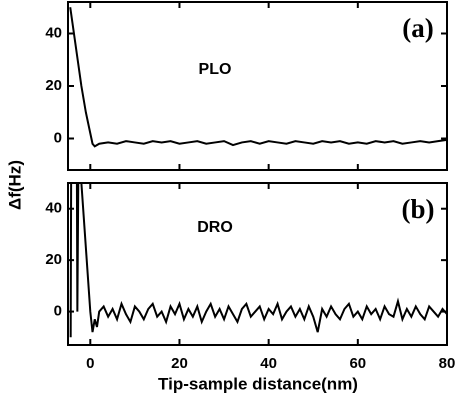  Describe the element at coordinates (268, 363) in the screenshot. I see `x-tick-label: 40` at that location.